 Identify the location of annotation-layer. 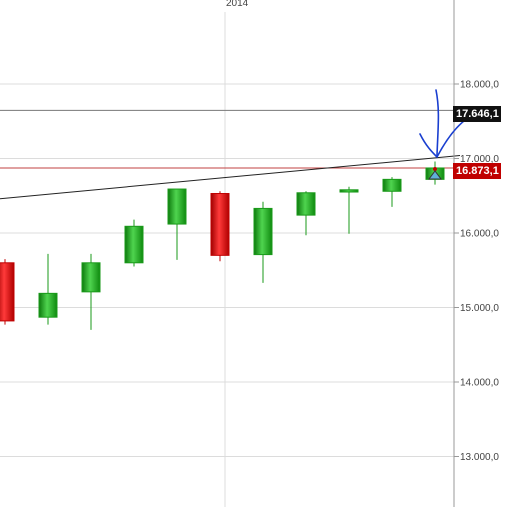
(444, 134).